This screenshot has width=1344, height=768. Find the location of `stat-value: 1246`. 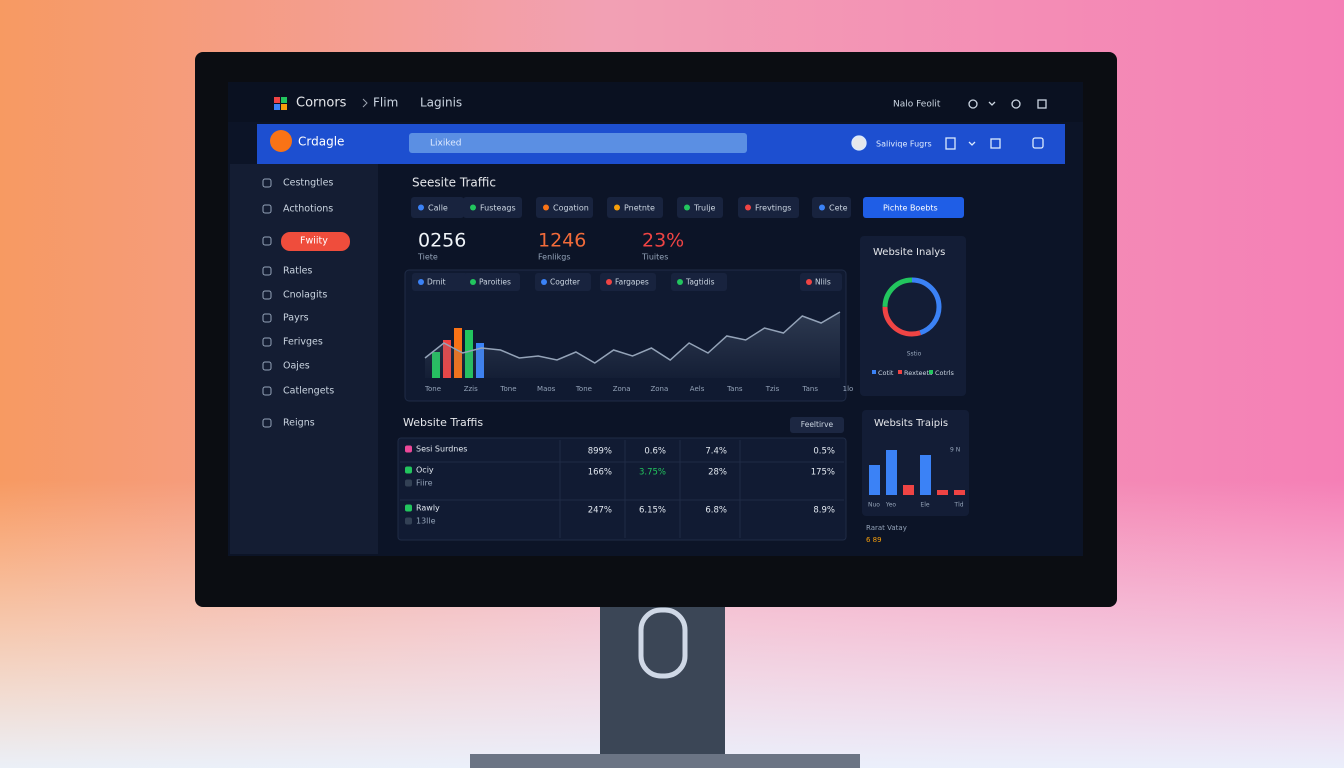

stat-value: 1246 is located at coordinates (562, 241).